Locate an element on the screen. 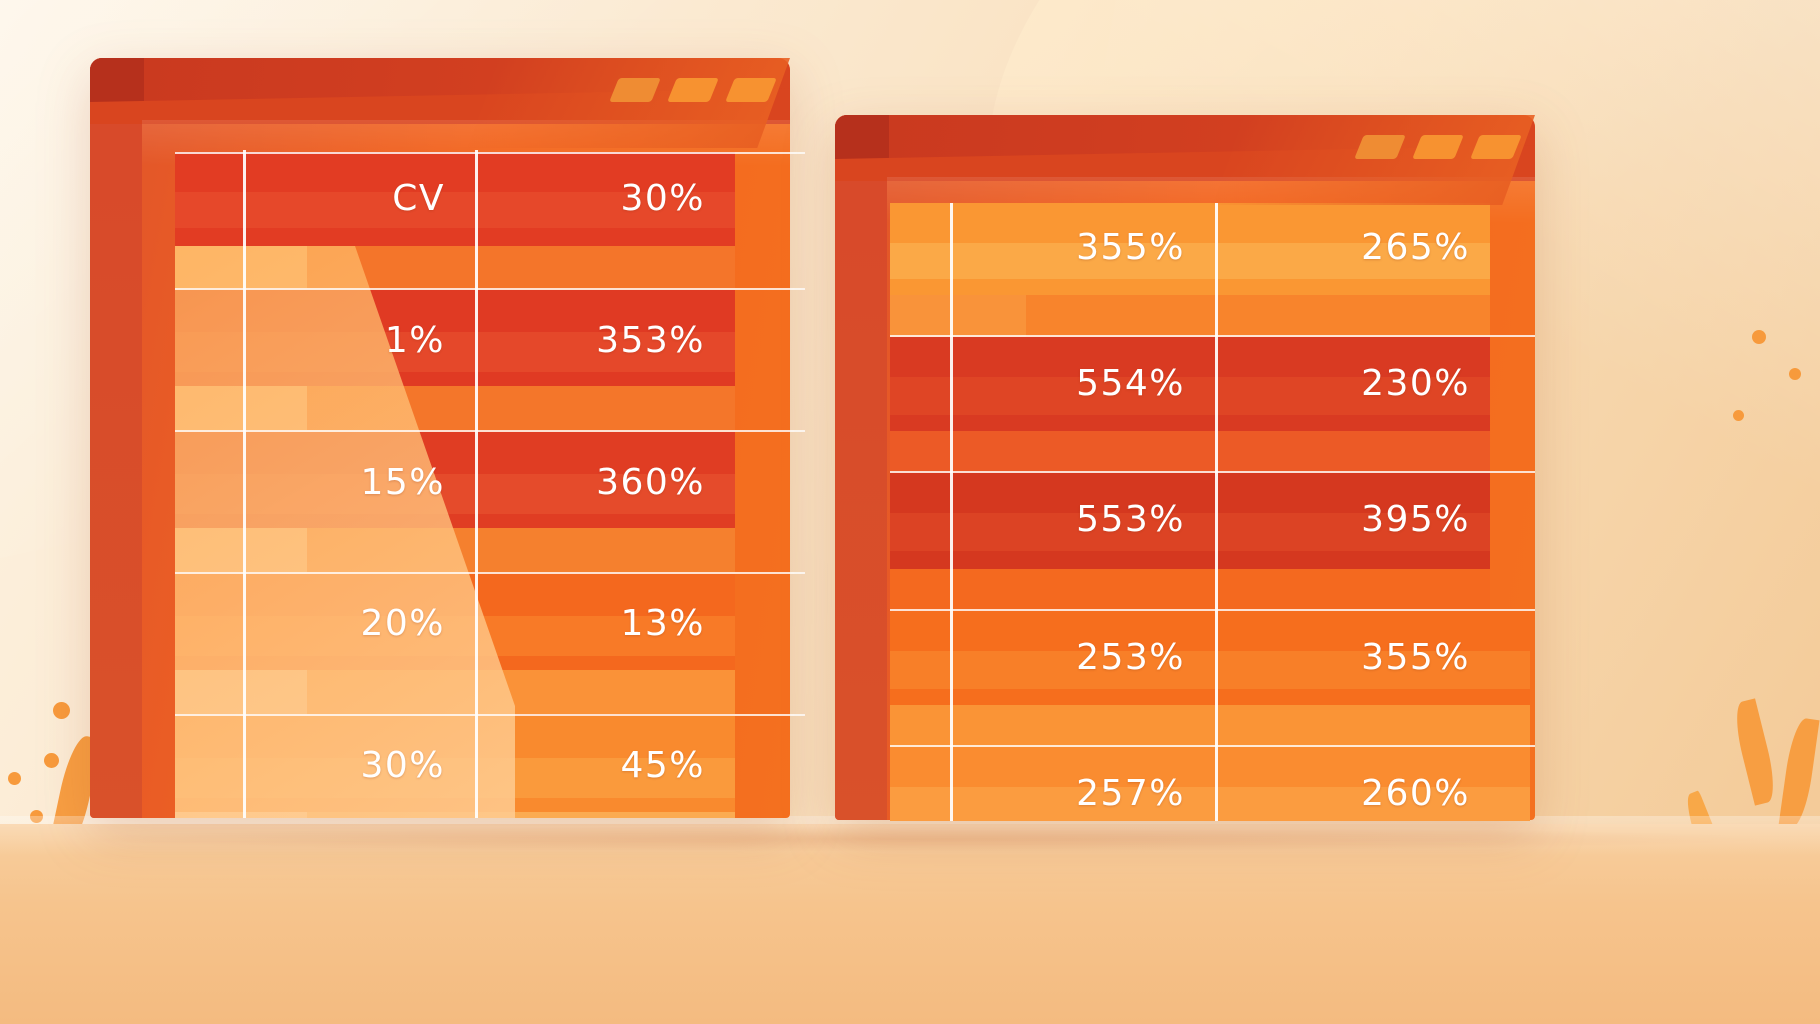 Image resolution: width=1820 pixels, height=1024 pixels. cell-label: 30% is located at coordinates (402, 765).